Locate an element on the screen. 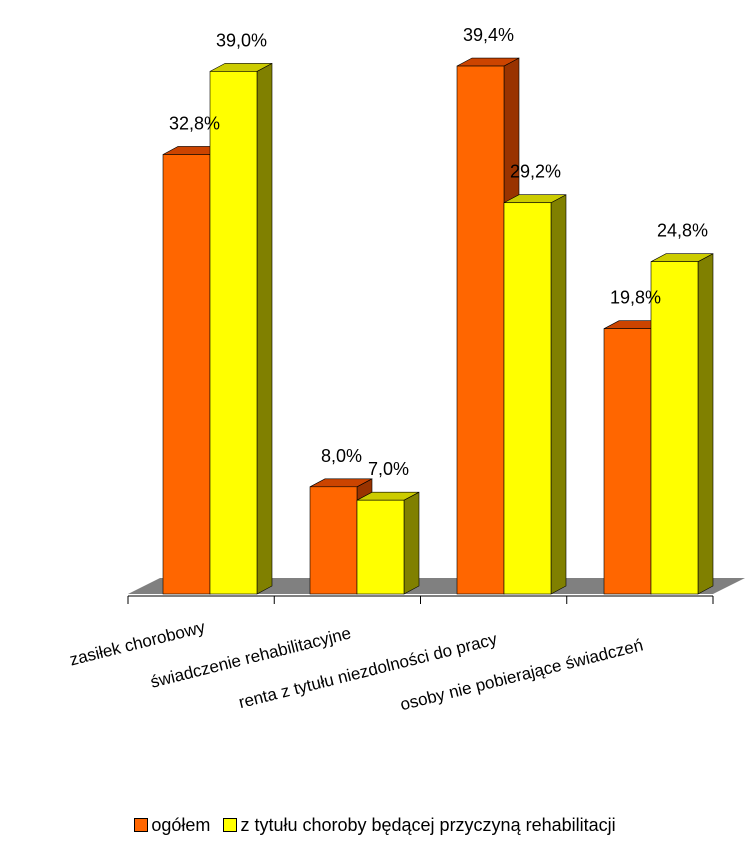  value-label: 19,8% is located at coordinates (635, 298).